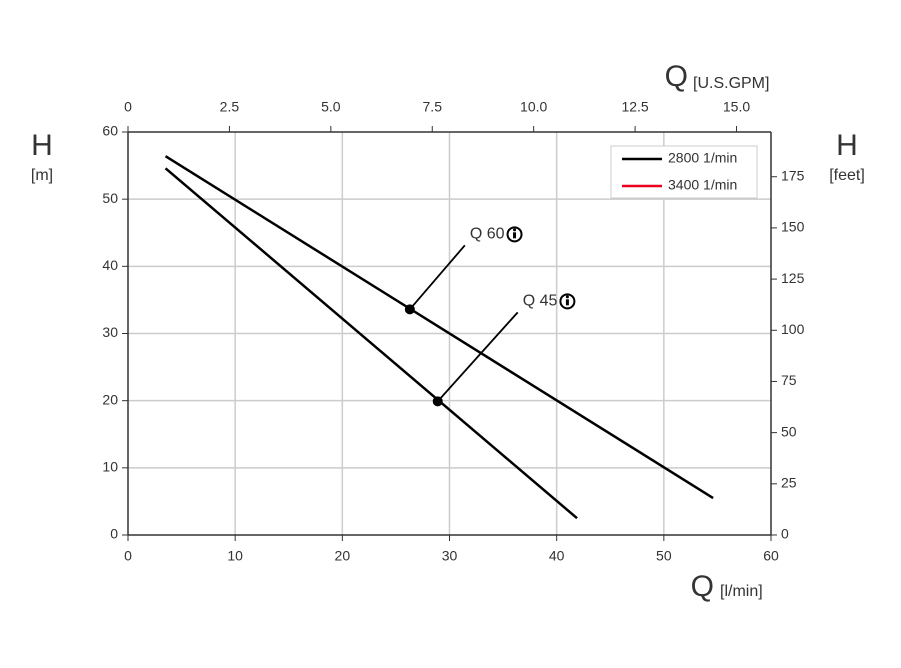  What do you see at coordinates (533, 107) in the screenshot?
I see `x2-tick-label: 10.0` at bounding box center [533, 107].